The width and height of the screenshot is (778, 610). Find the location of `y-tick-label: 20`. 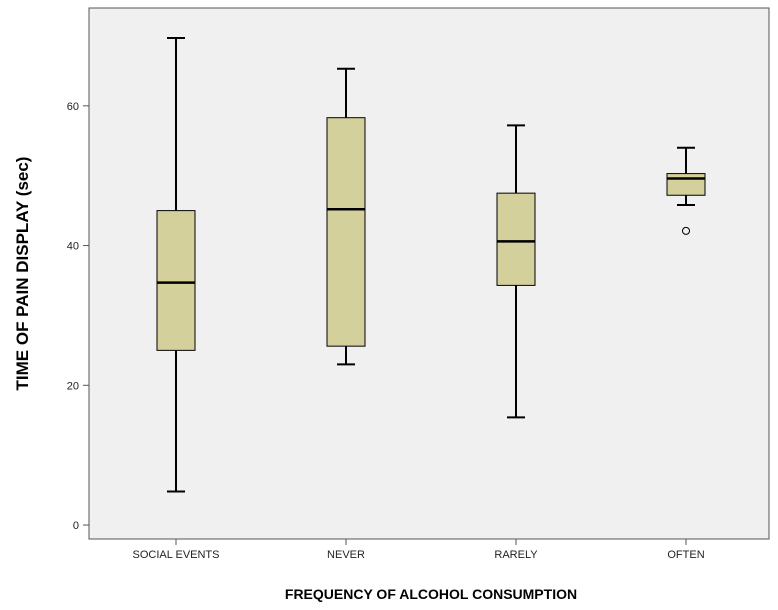

y-tick-label: 20 is located at coordinates (73, 386).